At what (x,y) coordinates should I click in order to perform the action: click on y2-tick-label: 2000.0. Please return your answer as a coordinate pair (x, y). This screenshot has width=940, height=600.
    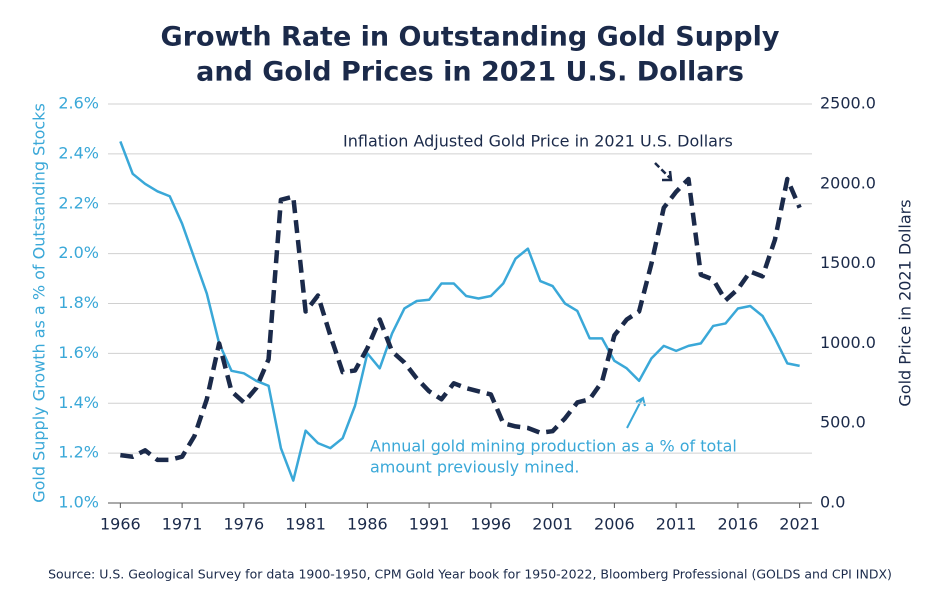
    Looking at the image, I should click on (848, 182).